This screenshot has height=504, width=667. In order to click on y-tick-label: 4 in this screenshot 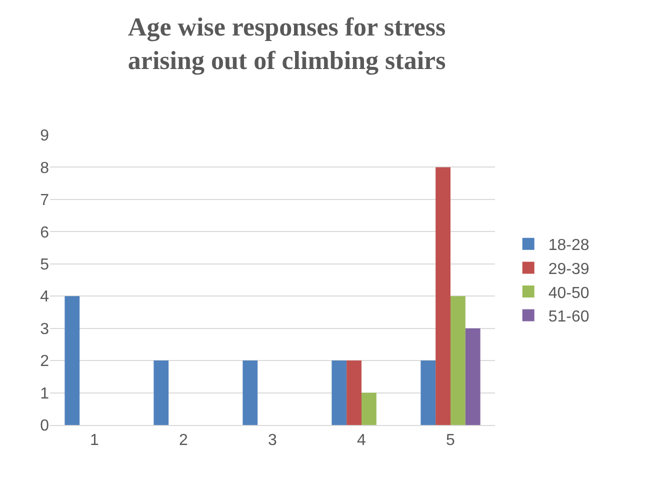, I will do `click(45, 297)`.